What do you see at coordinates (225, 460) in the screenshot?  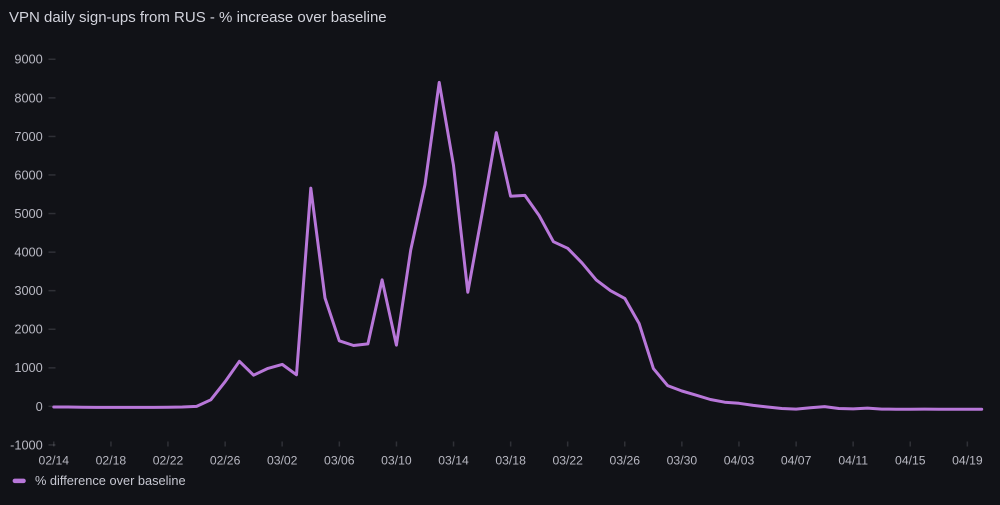 I see `svg-text: 02/26` at bounding box center [225, 460].